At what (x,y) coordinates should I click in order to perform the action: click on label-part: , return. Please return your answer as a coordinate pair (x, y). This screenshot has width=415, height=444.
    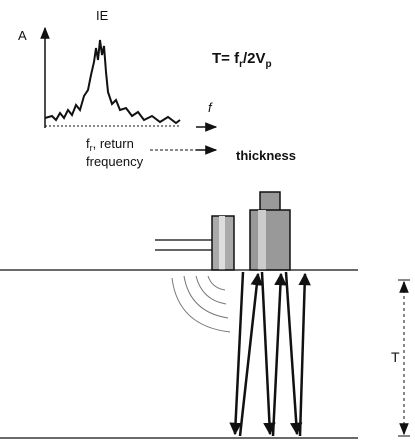
    Looking at the image, I should click on (113, 143).